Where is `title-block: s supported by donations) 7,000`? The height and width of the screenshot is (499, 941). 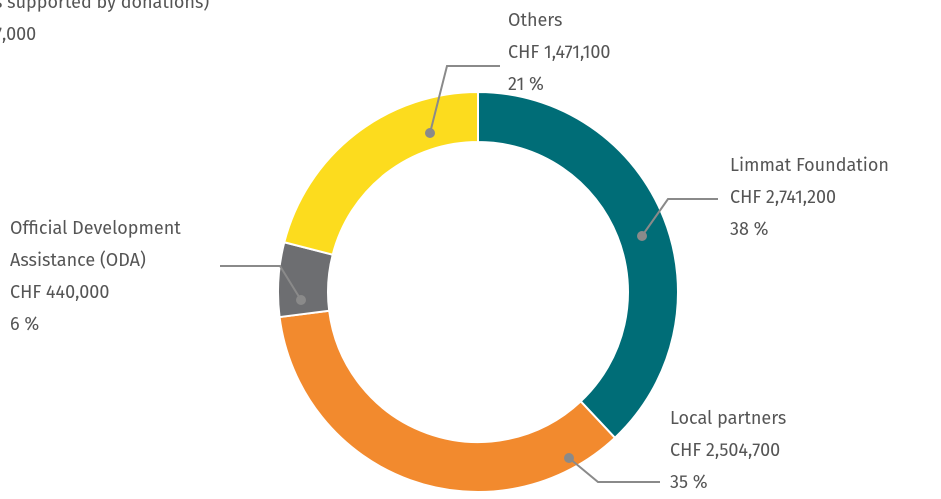
title-block: s supported by donations) 7,000 is located at coordinates (104, 25).